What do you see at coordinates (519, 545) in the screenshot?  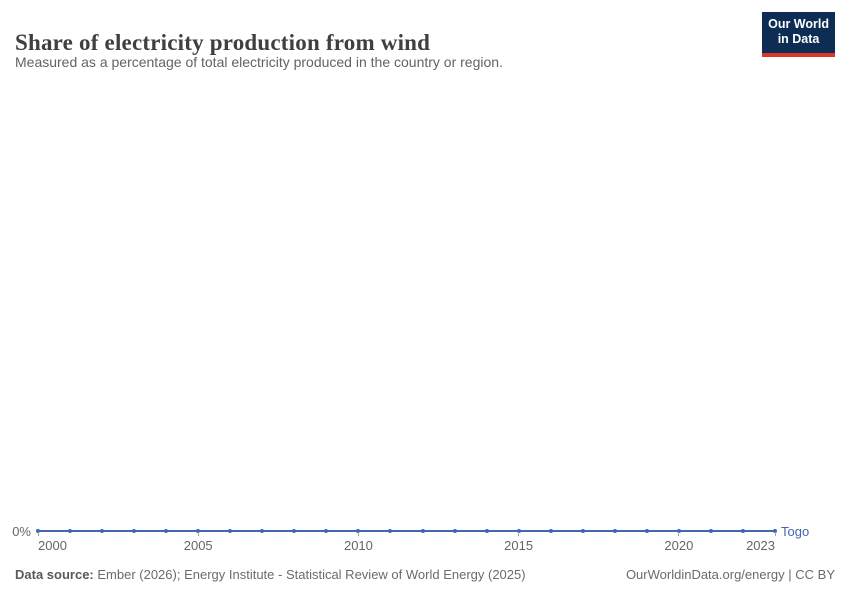 I see `x-axis-label-2015: 2015` at bounding box center [519, 545].